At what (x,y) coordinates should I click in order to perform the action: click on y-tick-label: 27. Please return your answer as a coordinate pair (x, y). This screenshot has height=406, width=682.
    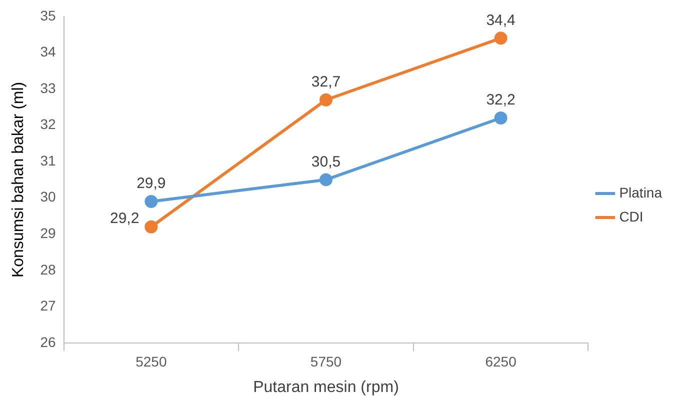
    Looking at the image, I should click on (48, 306).